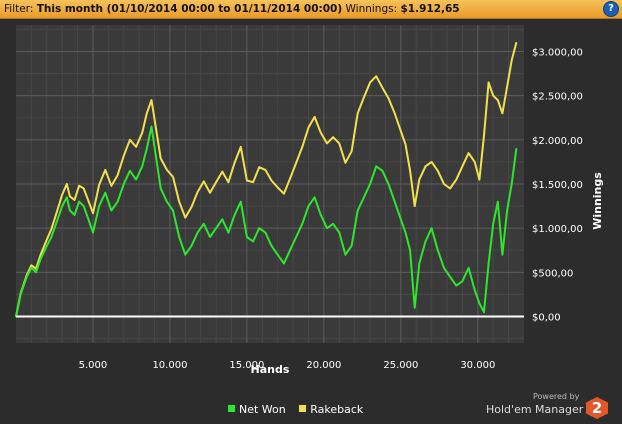  I want to click on y-tick-label: $500,00, so click(552, 273).